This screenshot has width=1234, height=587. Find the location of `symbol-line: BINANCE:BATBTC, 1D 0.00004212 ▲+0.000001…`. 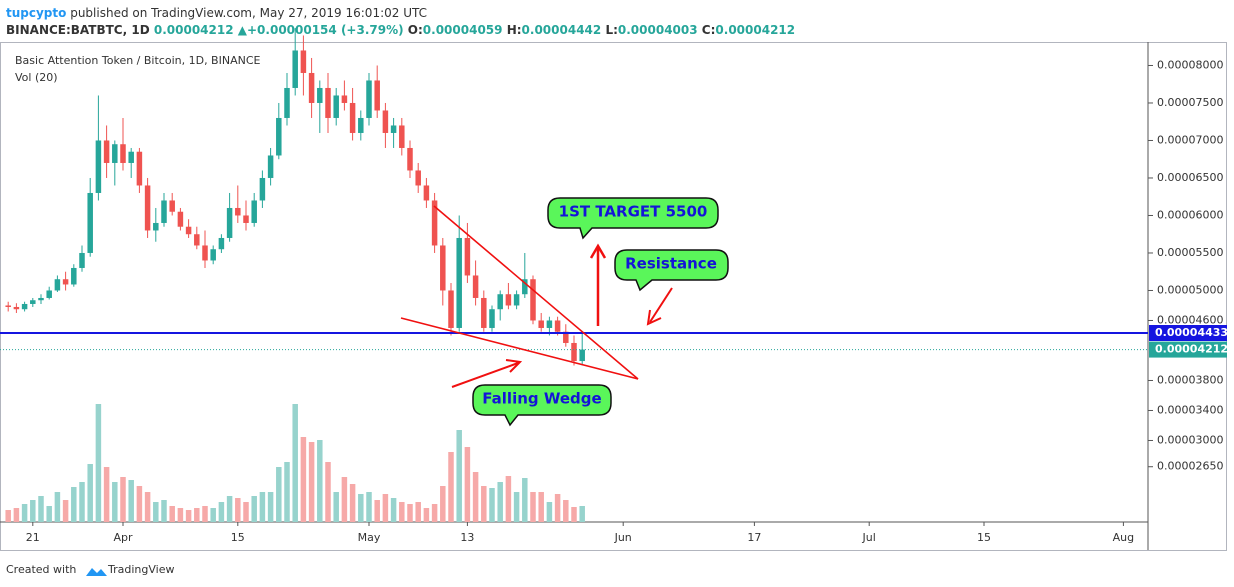

symbol-line: BINANCE:BATBTC, 1D 0.00004212 ▲+0.000001… is located at coordinates (400, 30).